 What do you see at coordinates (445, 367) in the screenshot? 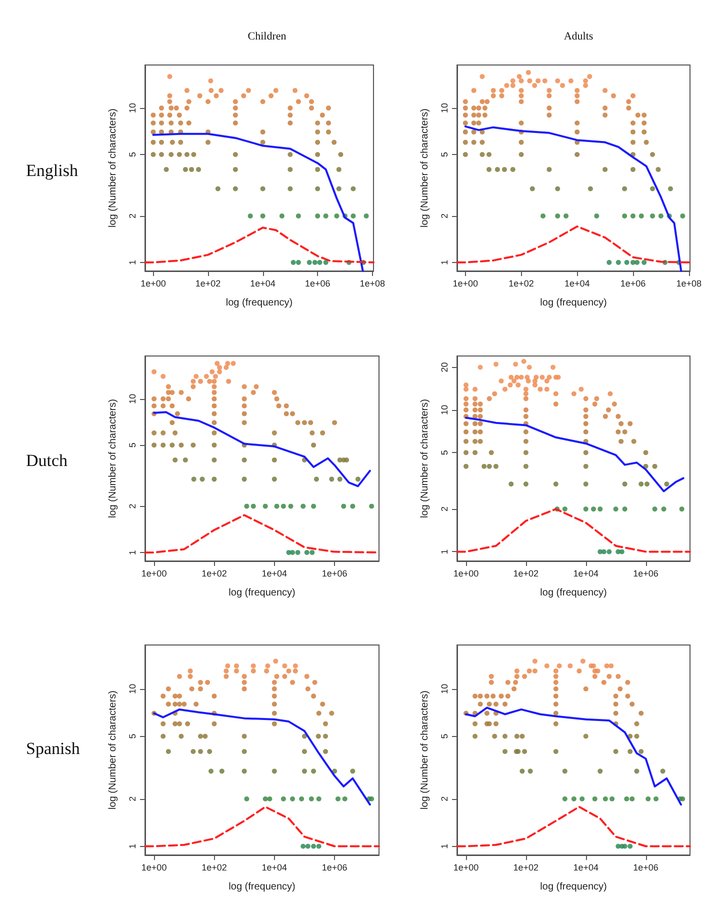
I see `y-tick-label: 20` at bounding box center [445, 367].